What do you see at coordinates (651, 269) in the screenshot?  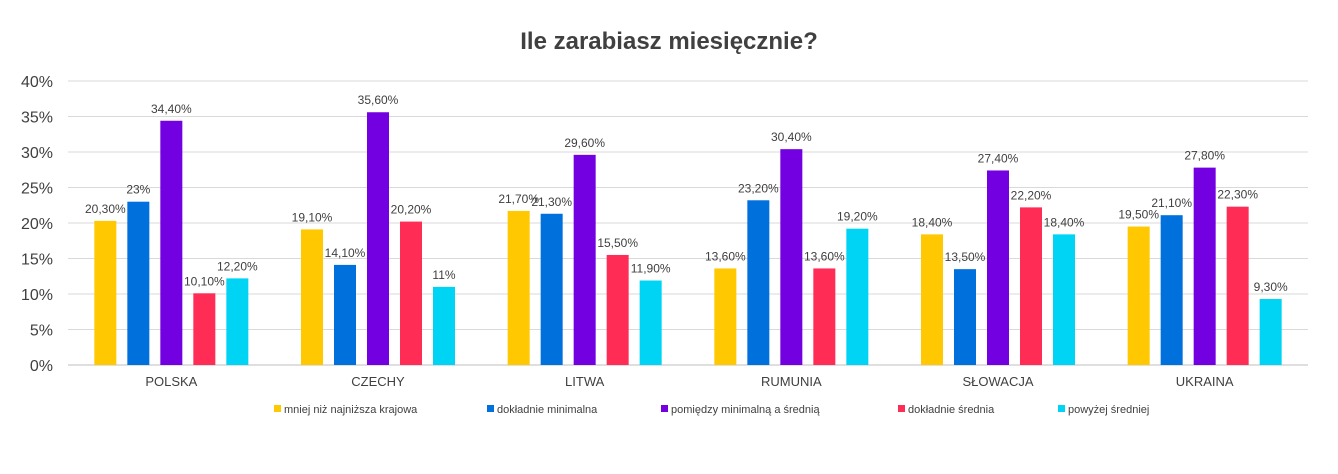 I see `data-label: 11,90%` at bounding box center [651, 269].